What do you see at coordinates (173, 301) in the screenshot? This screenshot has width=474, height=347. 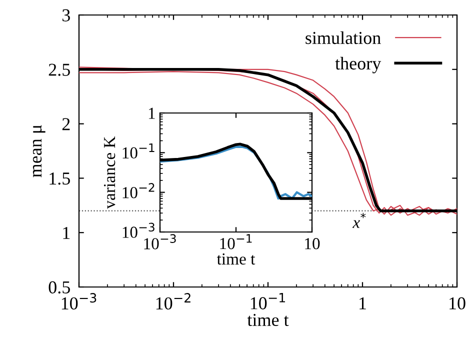 I see `x-tick-label: 10$^{−2}$` at bounding box center [173, 301].